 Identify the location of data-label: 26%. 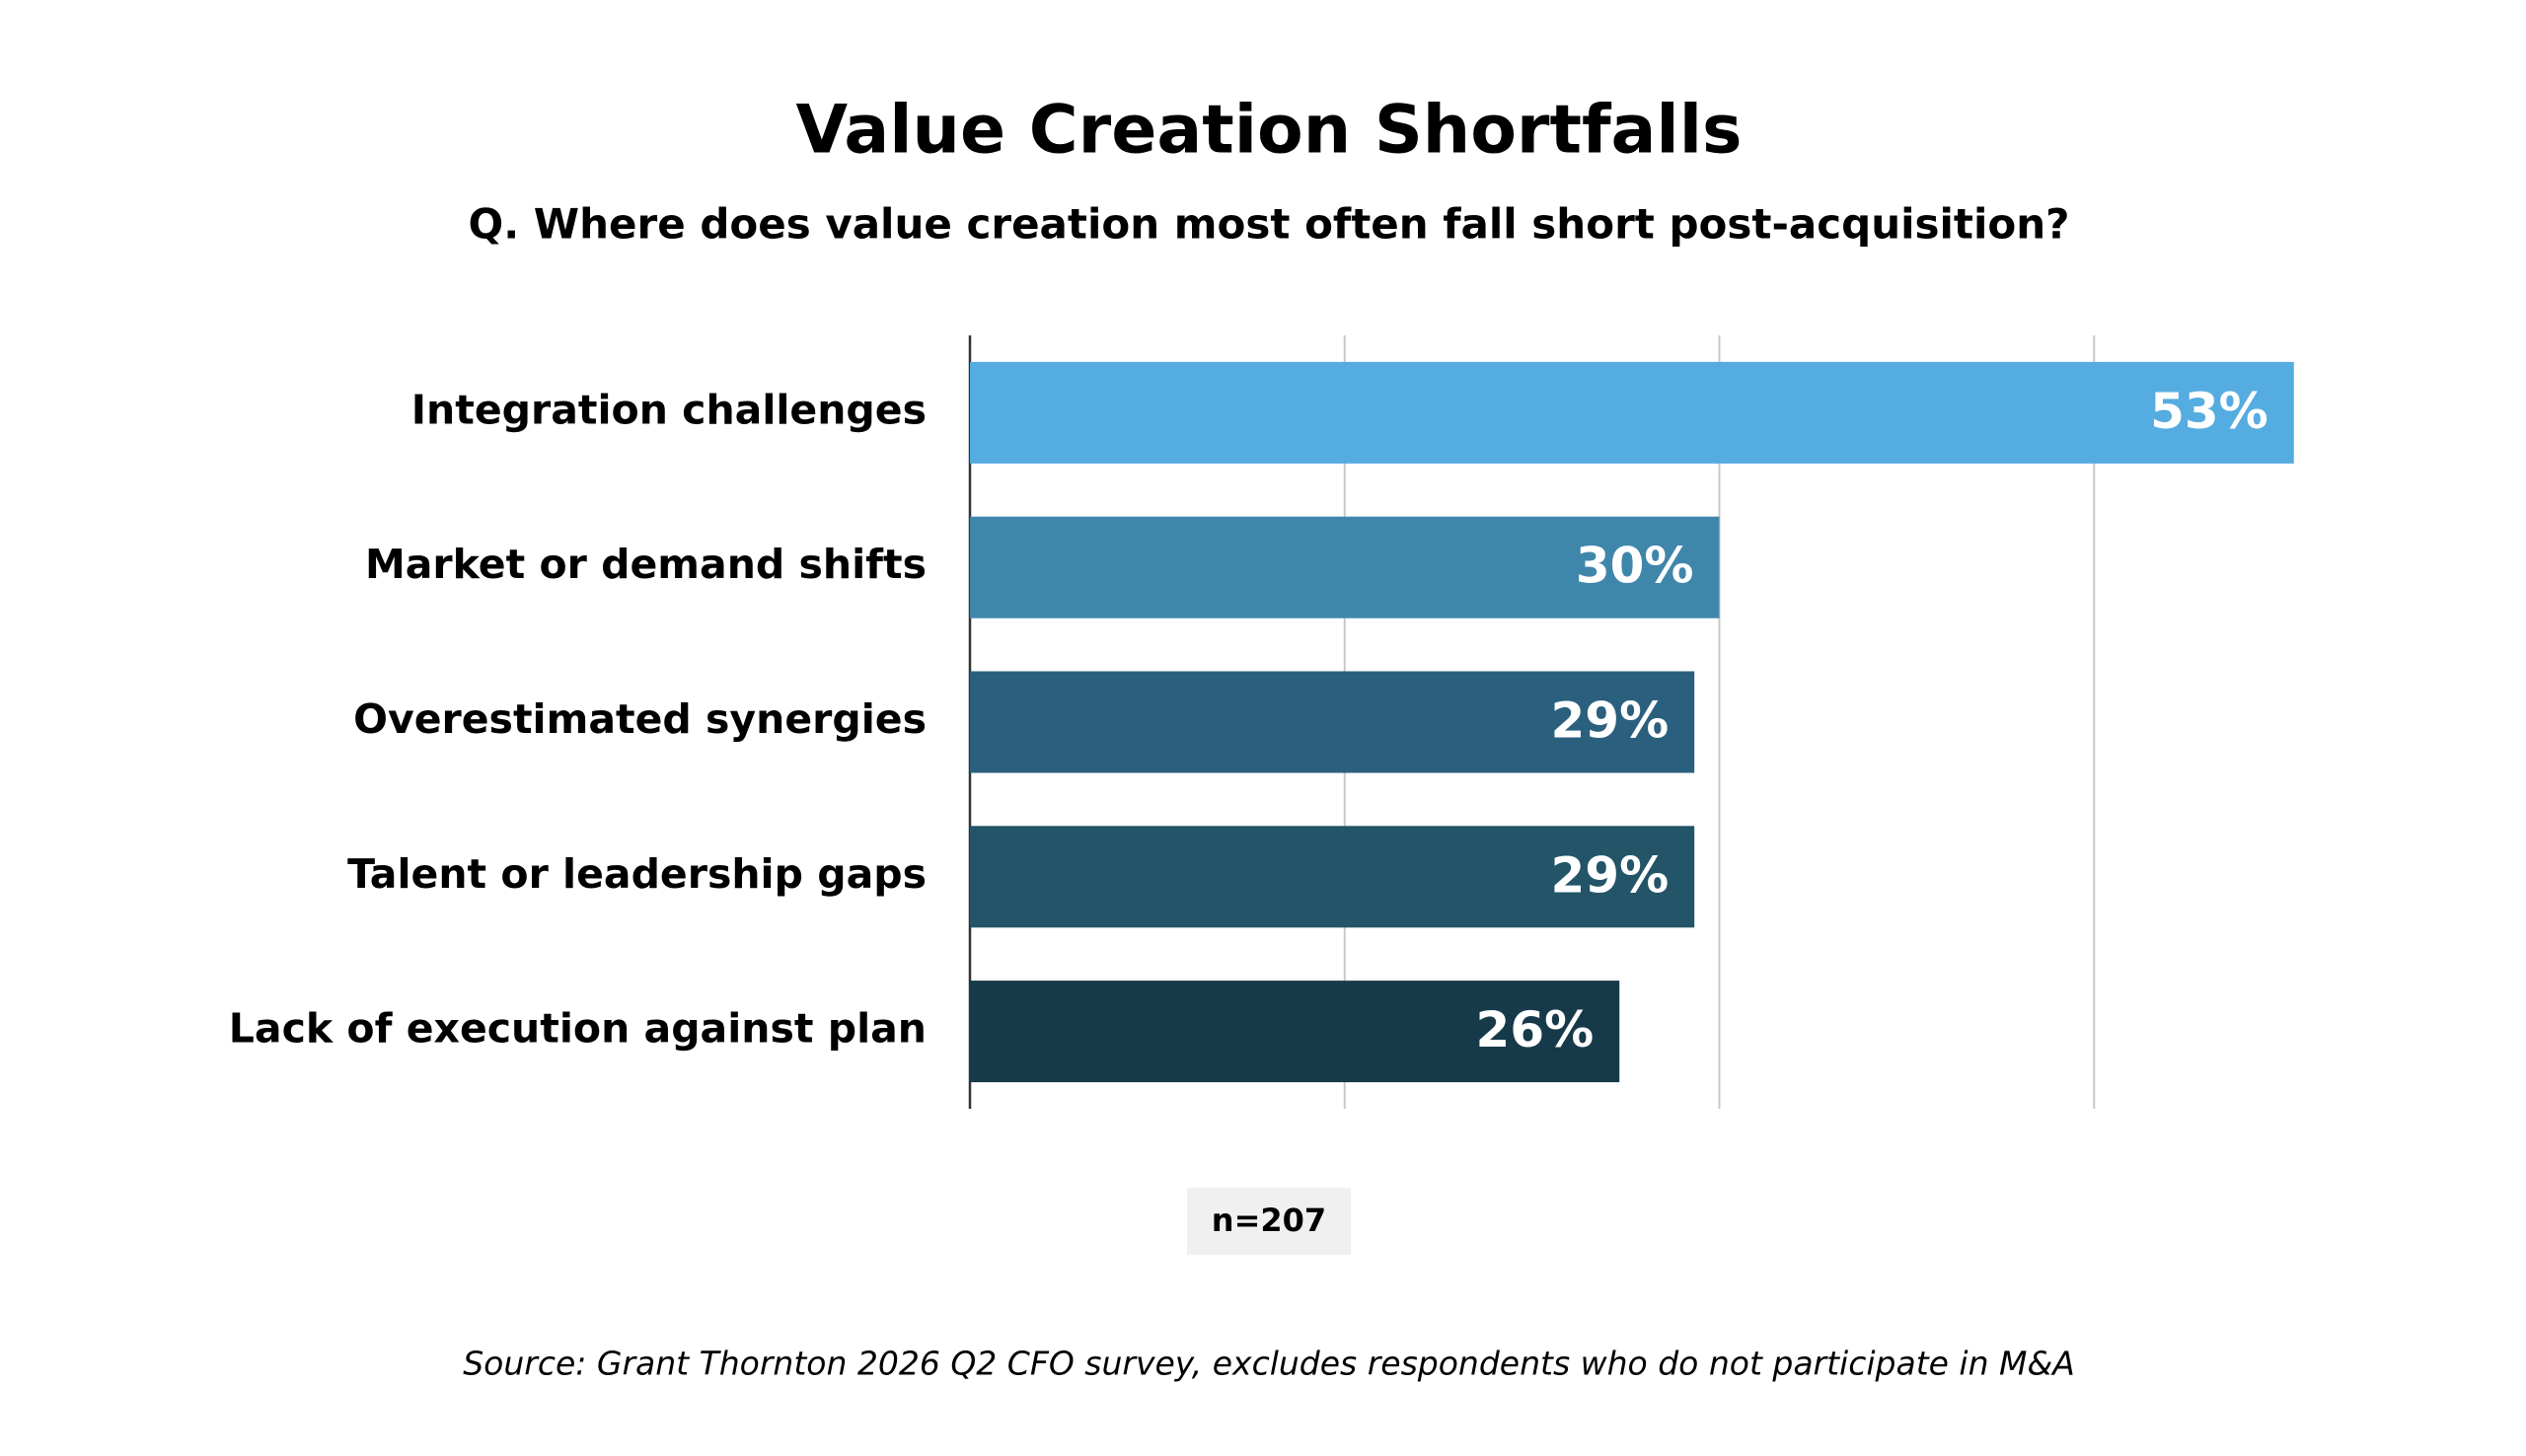
(1535, 1029).